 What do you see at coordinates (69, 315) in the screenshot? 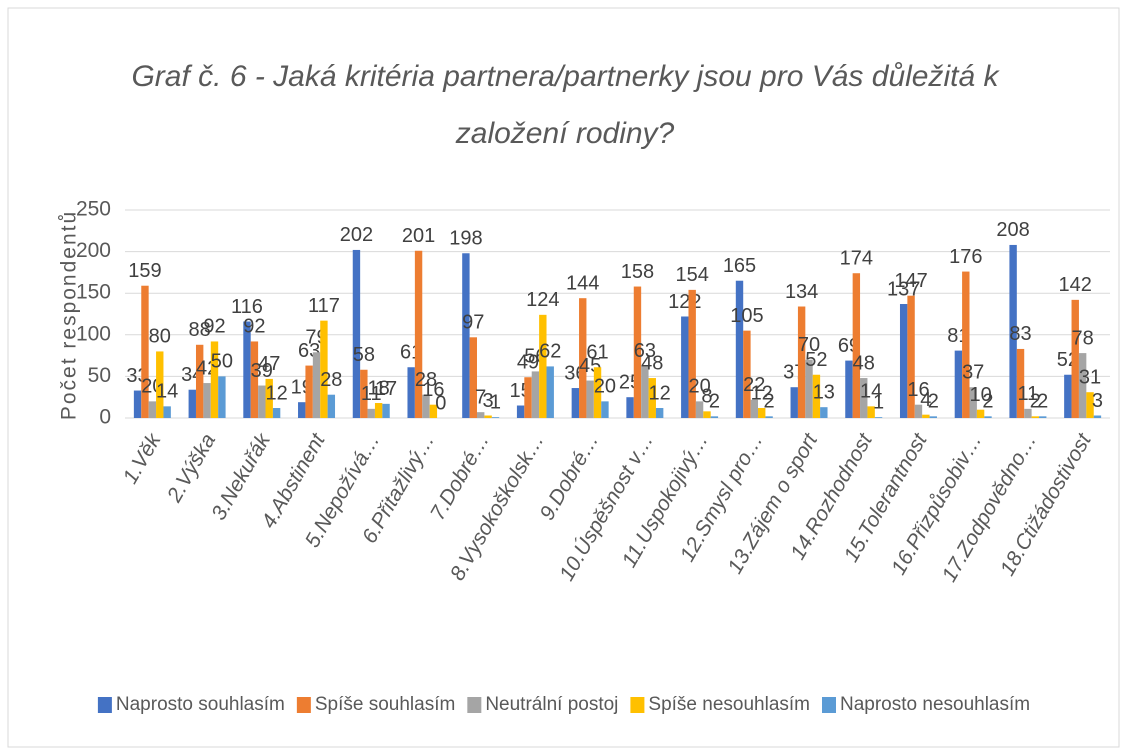
I see `y-axis-title: Počet respondentů` at bounding box center [69, 315].